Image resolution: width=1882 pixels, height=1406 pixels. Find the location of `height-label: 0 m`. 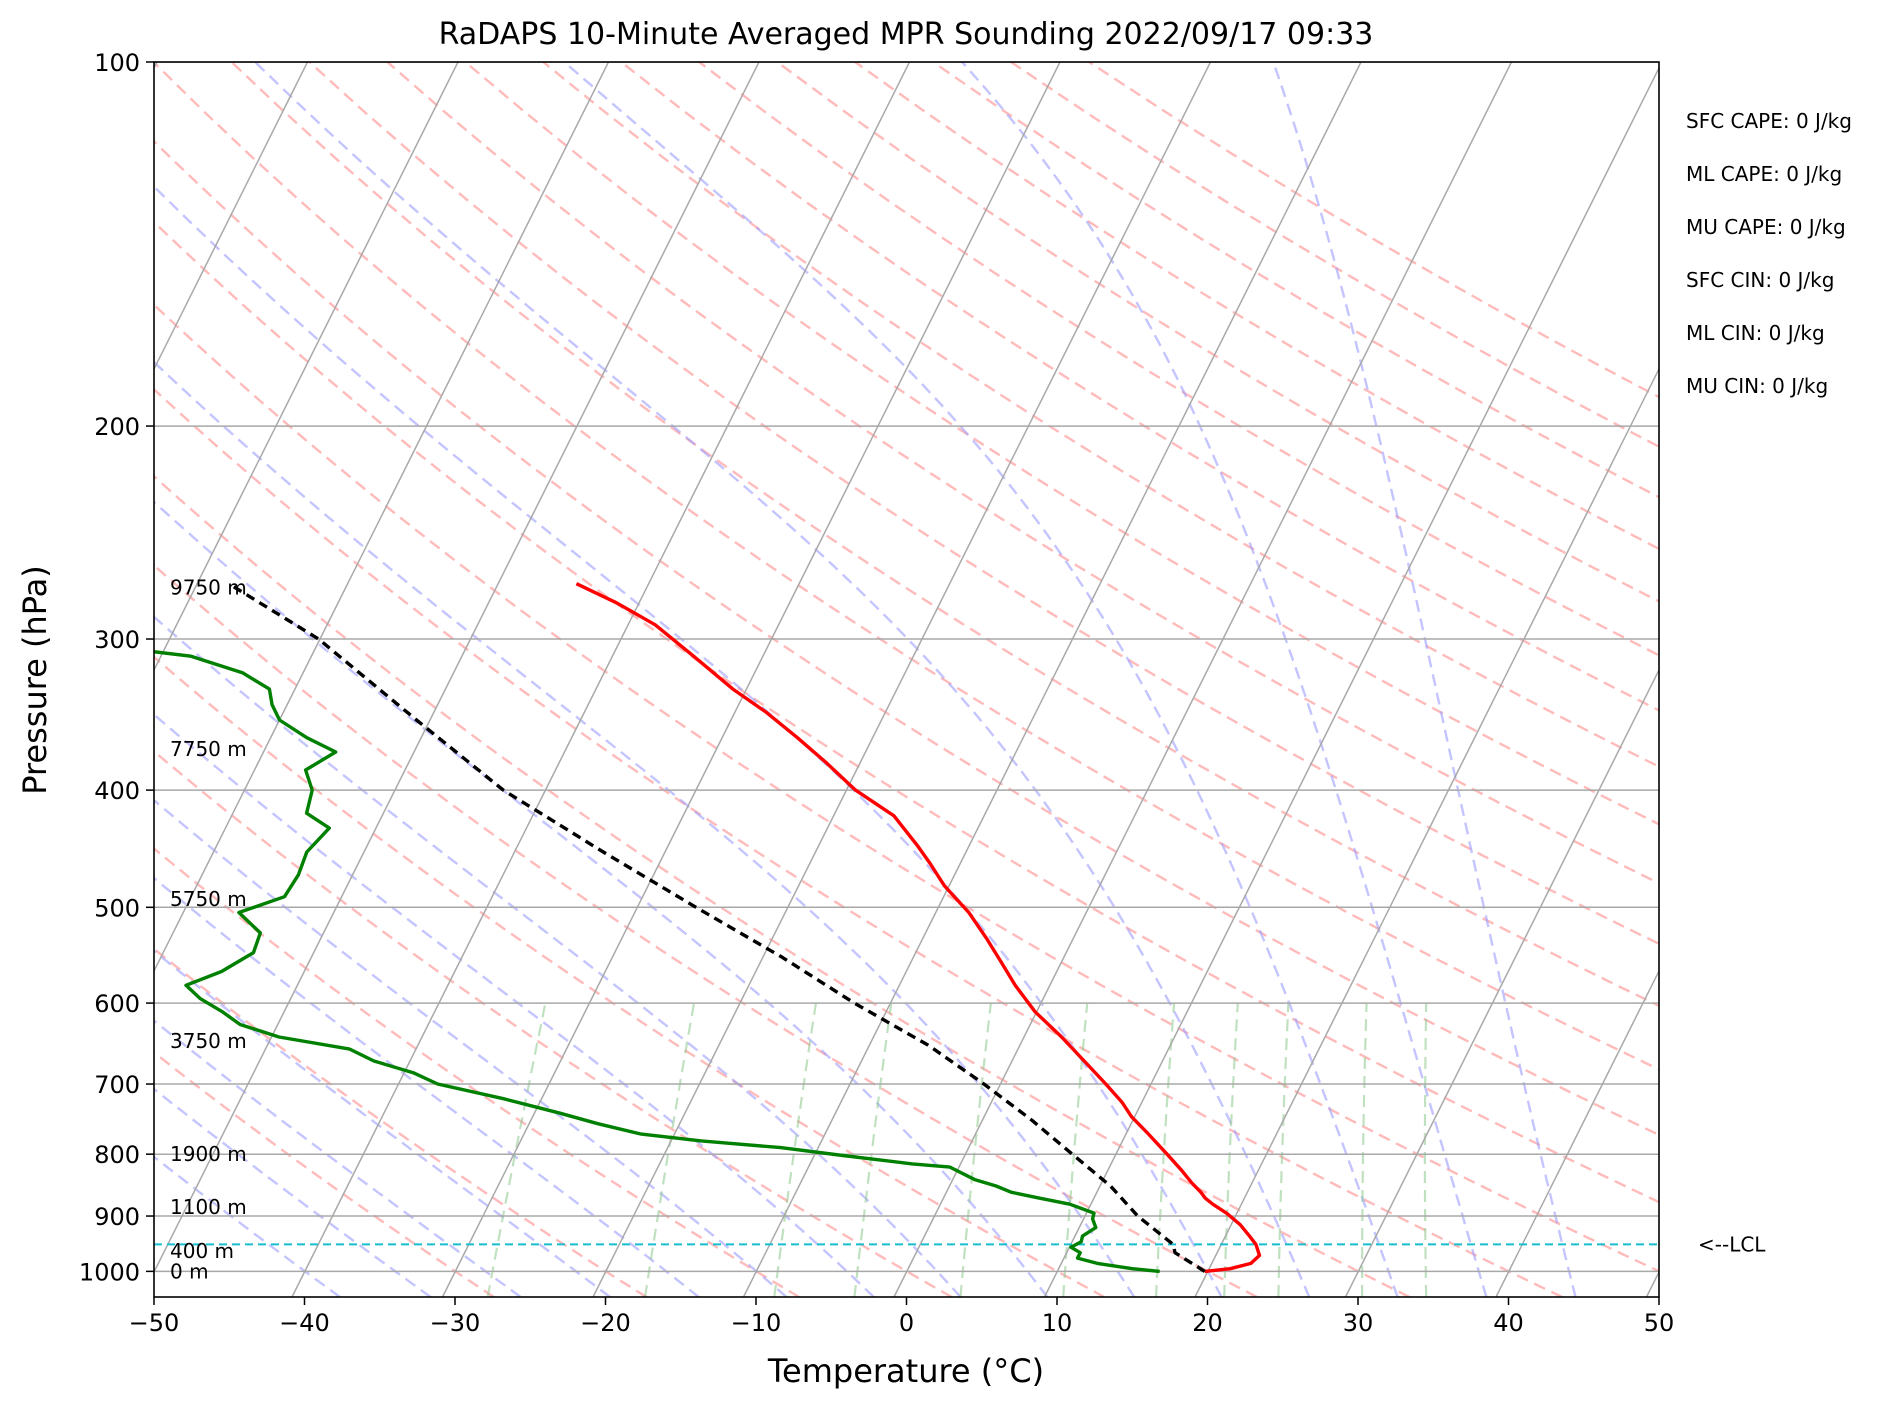

height-label: 0 m is located at coordinates (189, 1271).